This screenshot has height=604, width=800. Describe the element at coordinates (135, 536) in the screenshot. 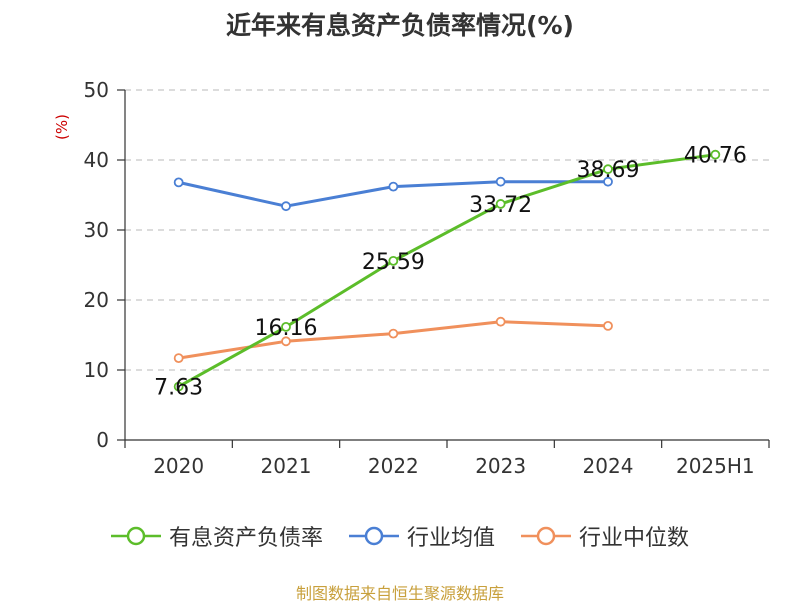

I see `legend-marker-green` at that location.